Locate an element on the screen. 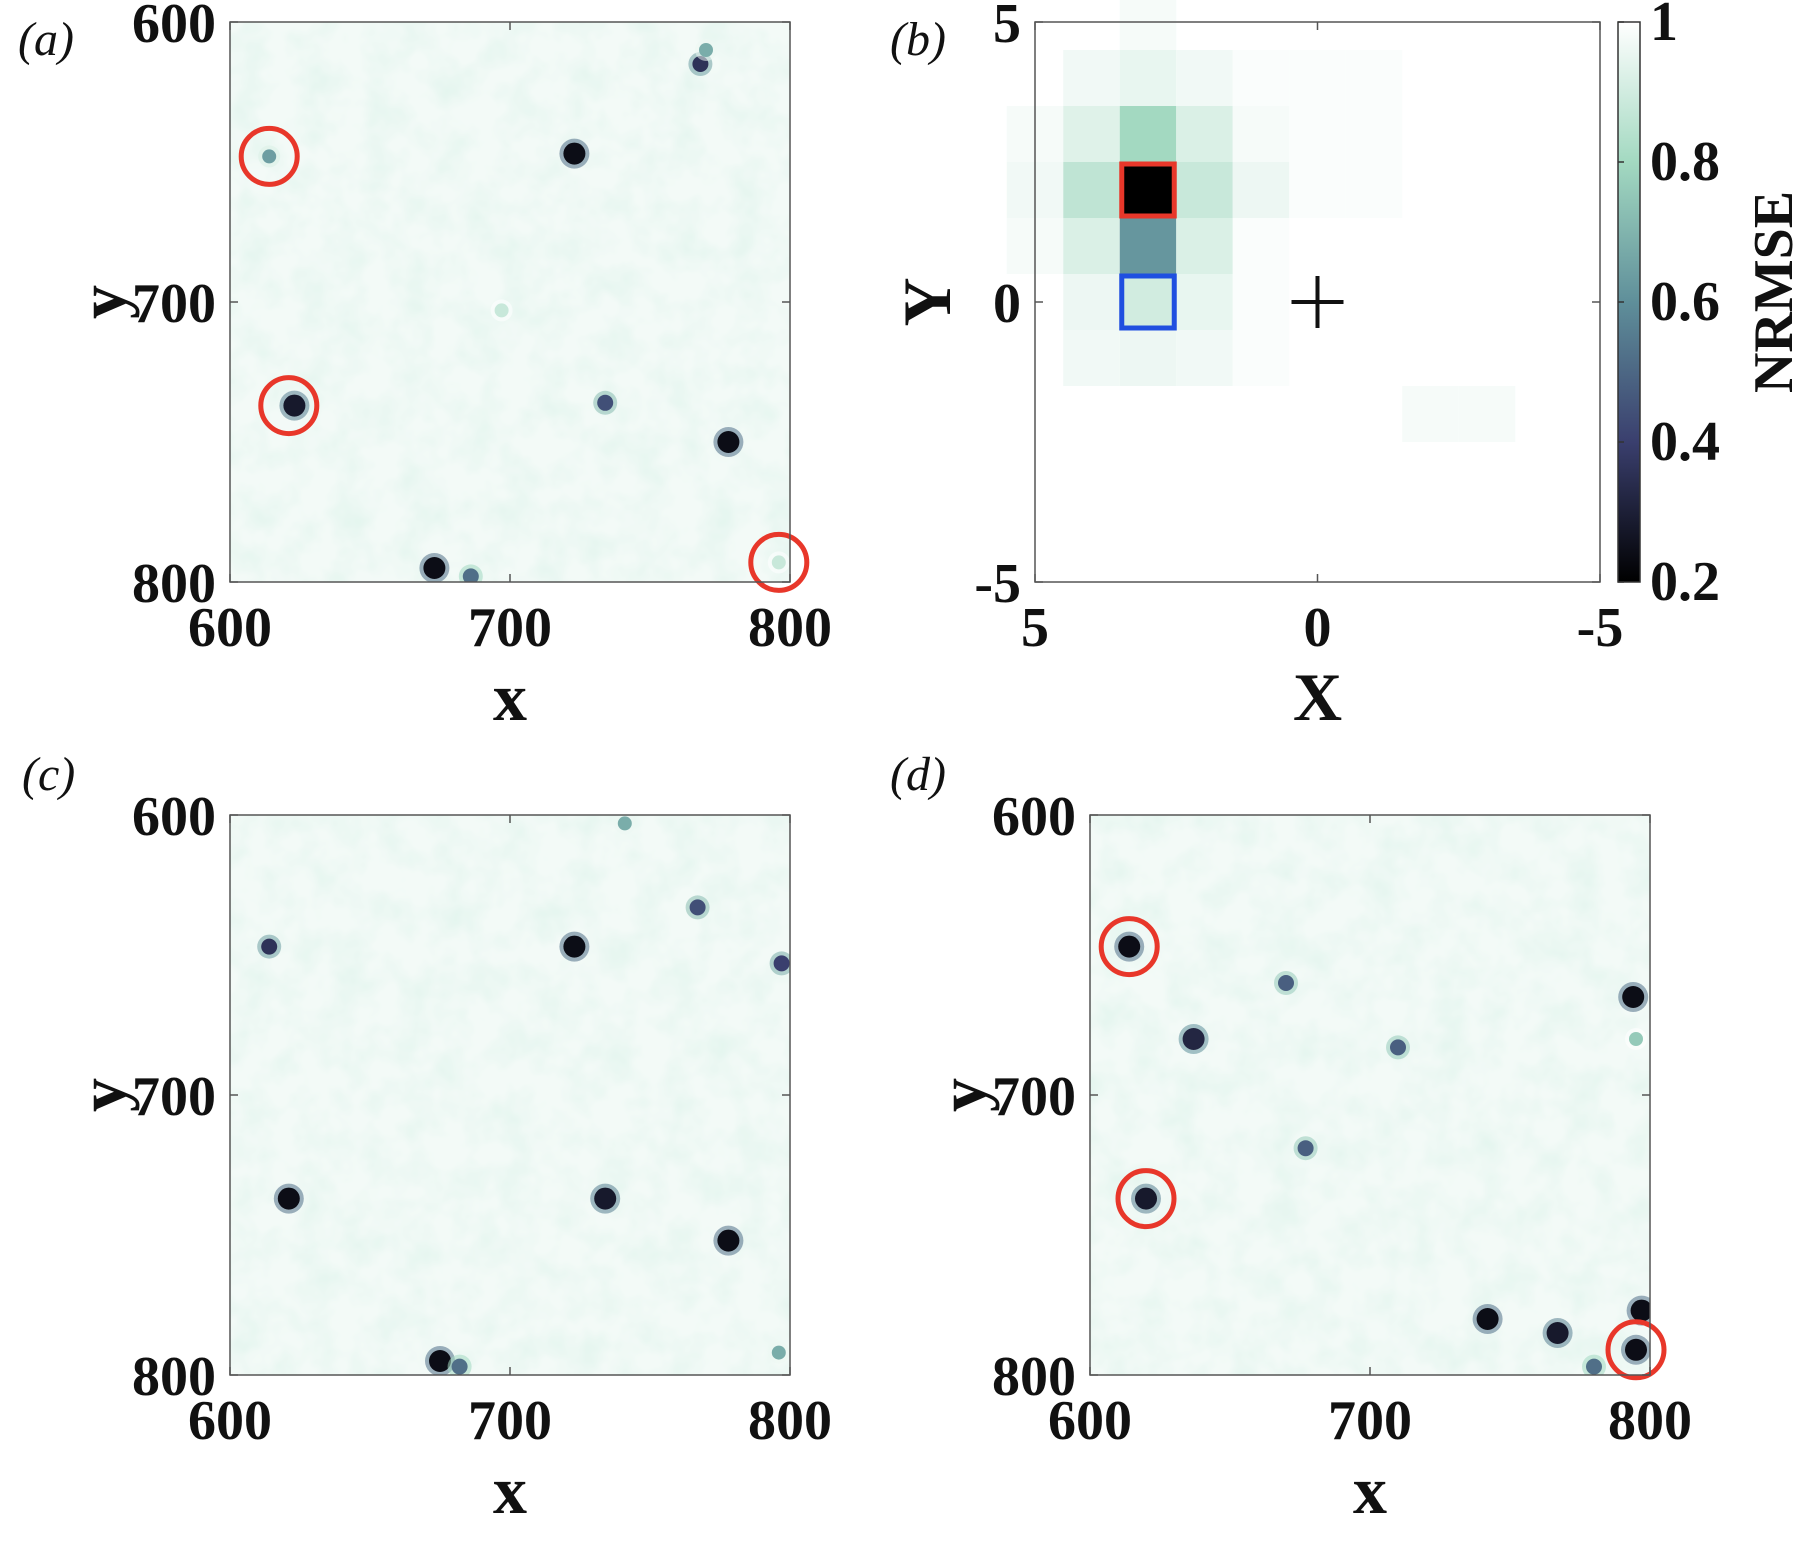  panel-label: (b) is located at coordinates (918, 39).